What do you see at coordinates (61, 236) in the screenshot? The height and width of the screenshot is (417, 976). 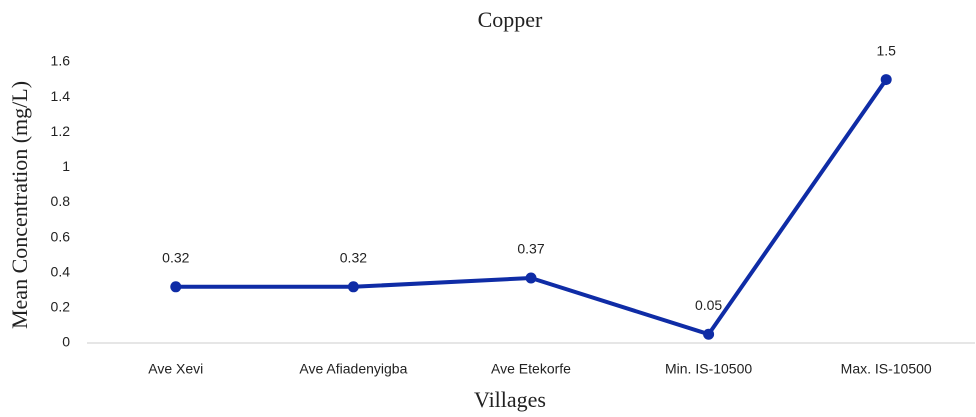 I see `y-tick-label: 0.6` at bounding box center [61, 236].